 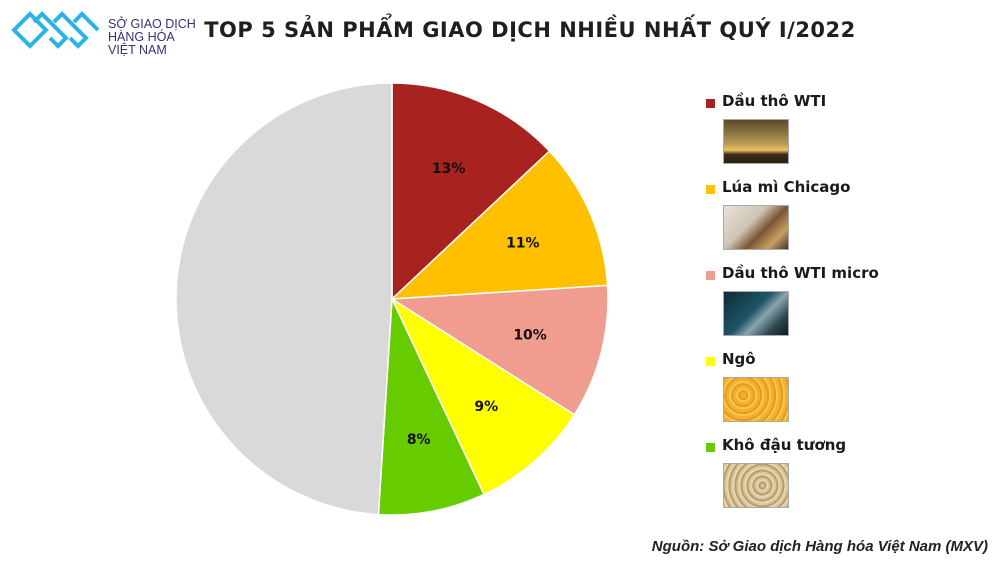 I want to click on corn-kernels-image, so click(x=756, y=399).